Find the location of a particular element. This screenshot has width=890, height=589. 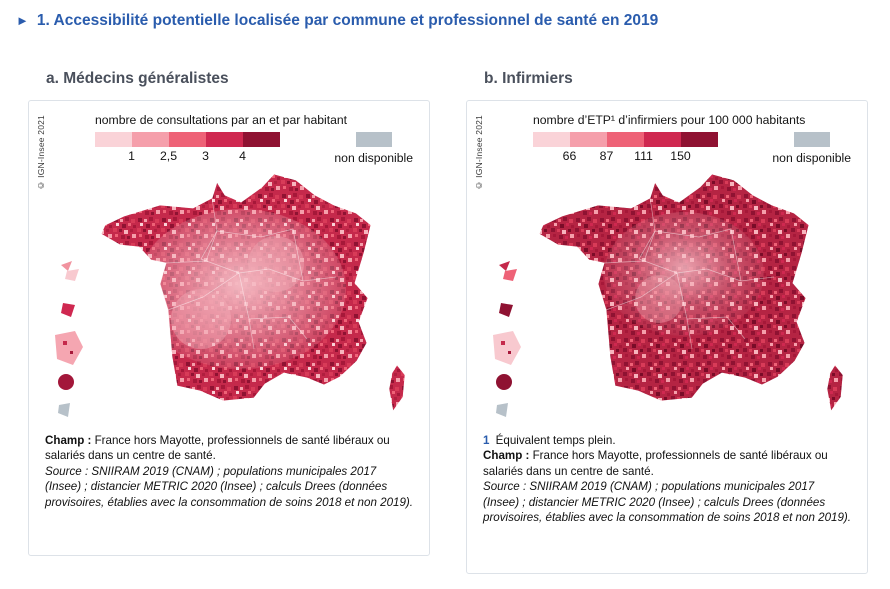

legend-tick-label: 111 is located at coordinates (643, 156).